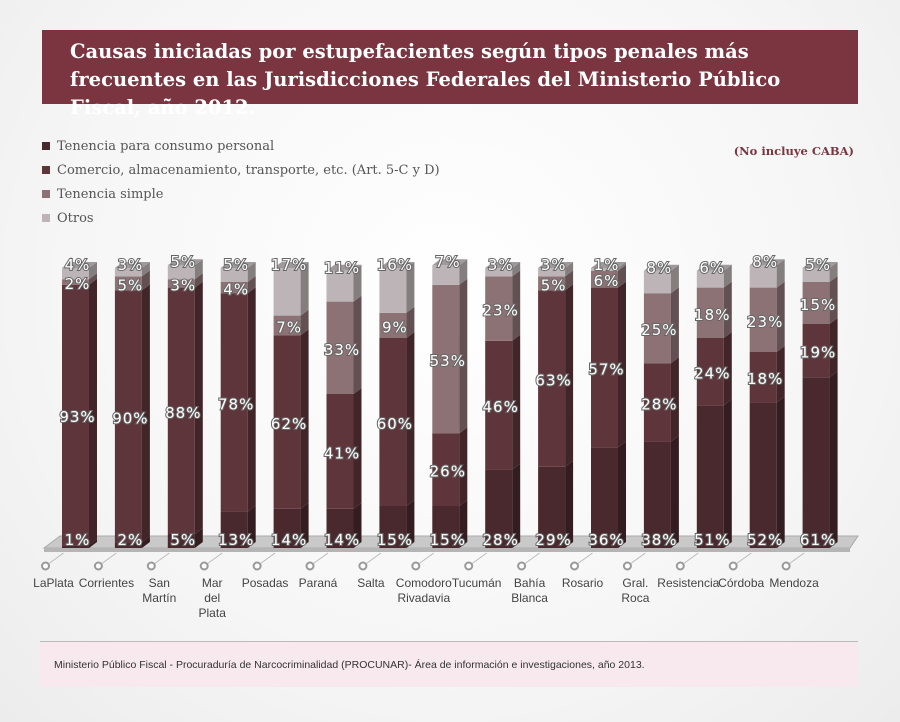  What do you see at coordinates (765, 379) in the screenshot?
I see `data-label: 18%` at bounding box center [765, 379].